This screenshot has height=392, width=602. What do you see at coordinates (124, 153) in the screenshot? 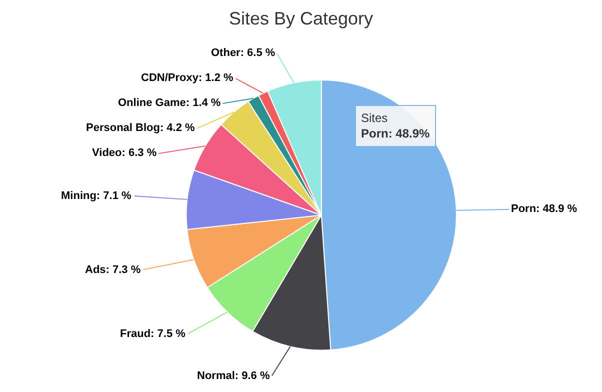
I see `slice-label: Video: 6.3 %` at bounding box center [124, 153].